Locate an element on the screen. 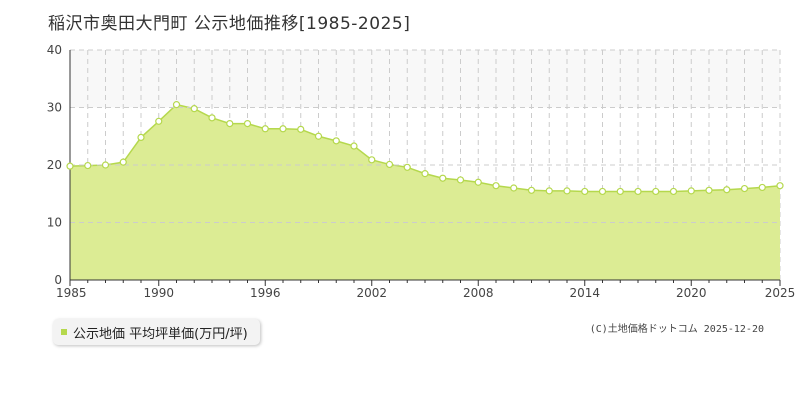  legend-label: 公示地価 平均坪単価(万円/坪) is located at coordinates (160, 334).